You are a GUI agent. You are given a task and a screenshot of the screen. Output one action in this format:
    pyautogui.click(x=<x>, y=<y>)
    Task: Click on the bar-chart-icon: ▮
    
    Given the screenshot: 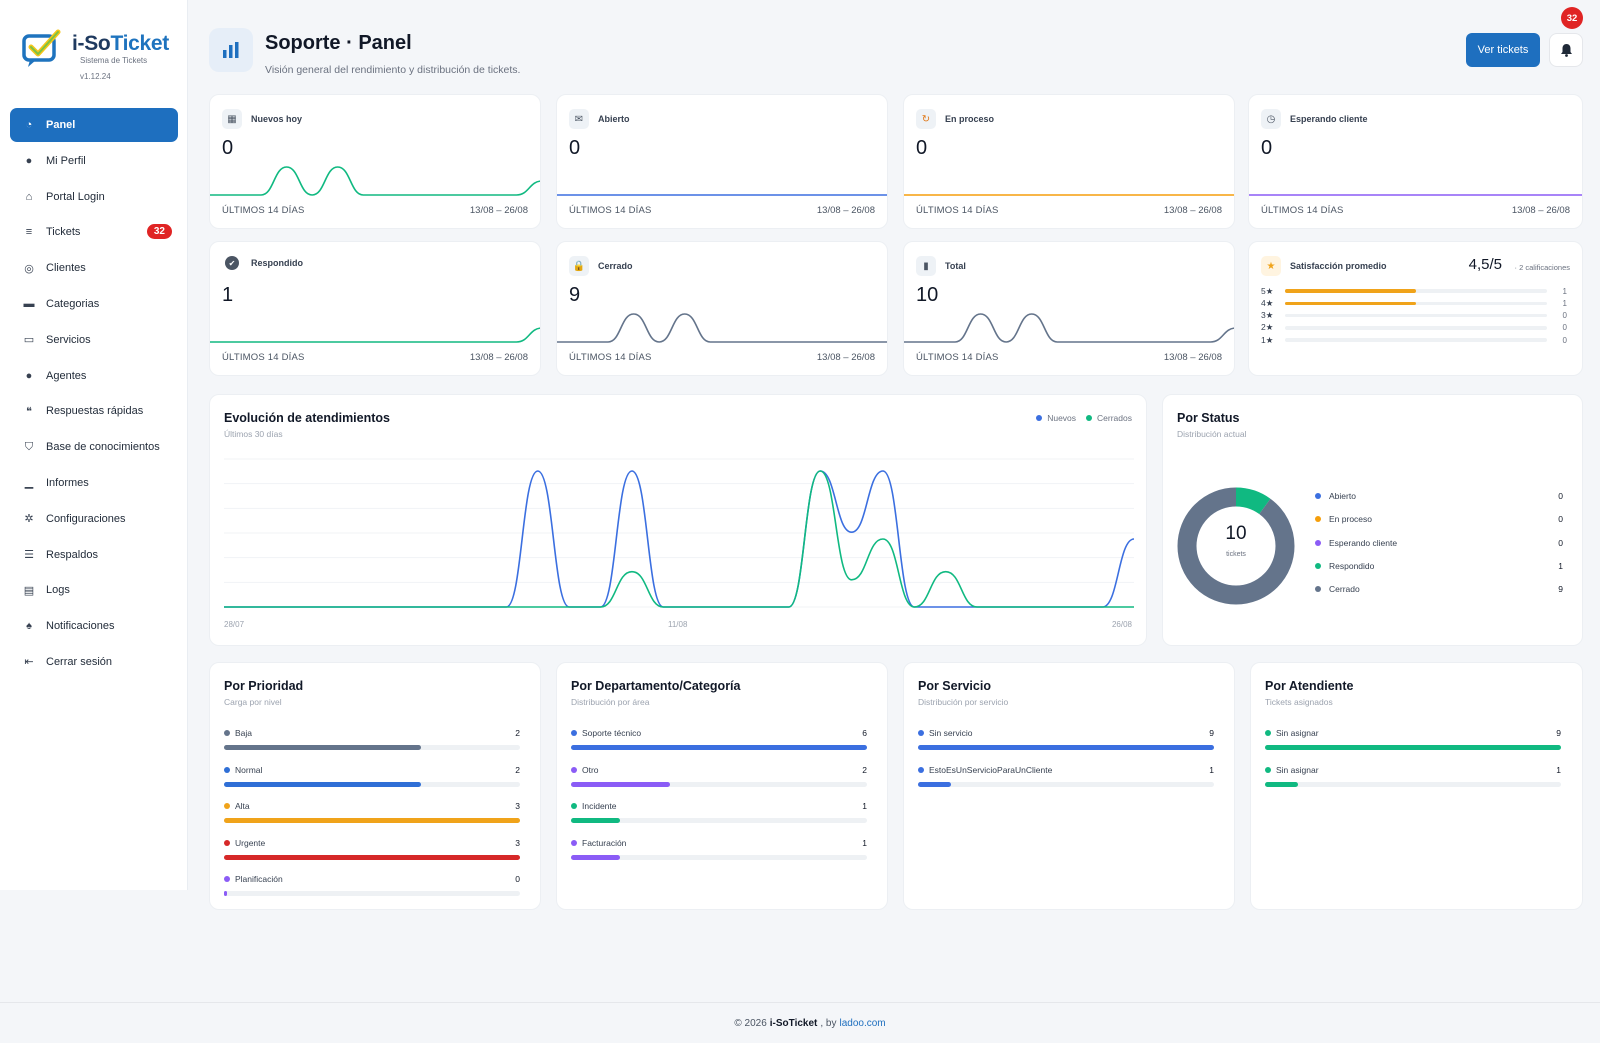 What is the action you would take?
    pyautogui.click(x=926, y=266)
    